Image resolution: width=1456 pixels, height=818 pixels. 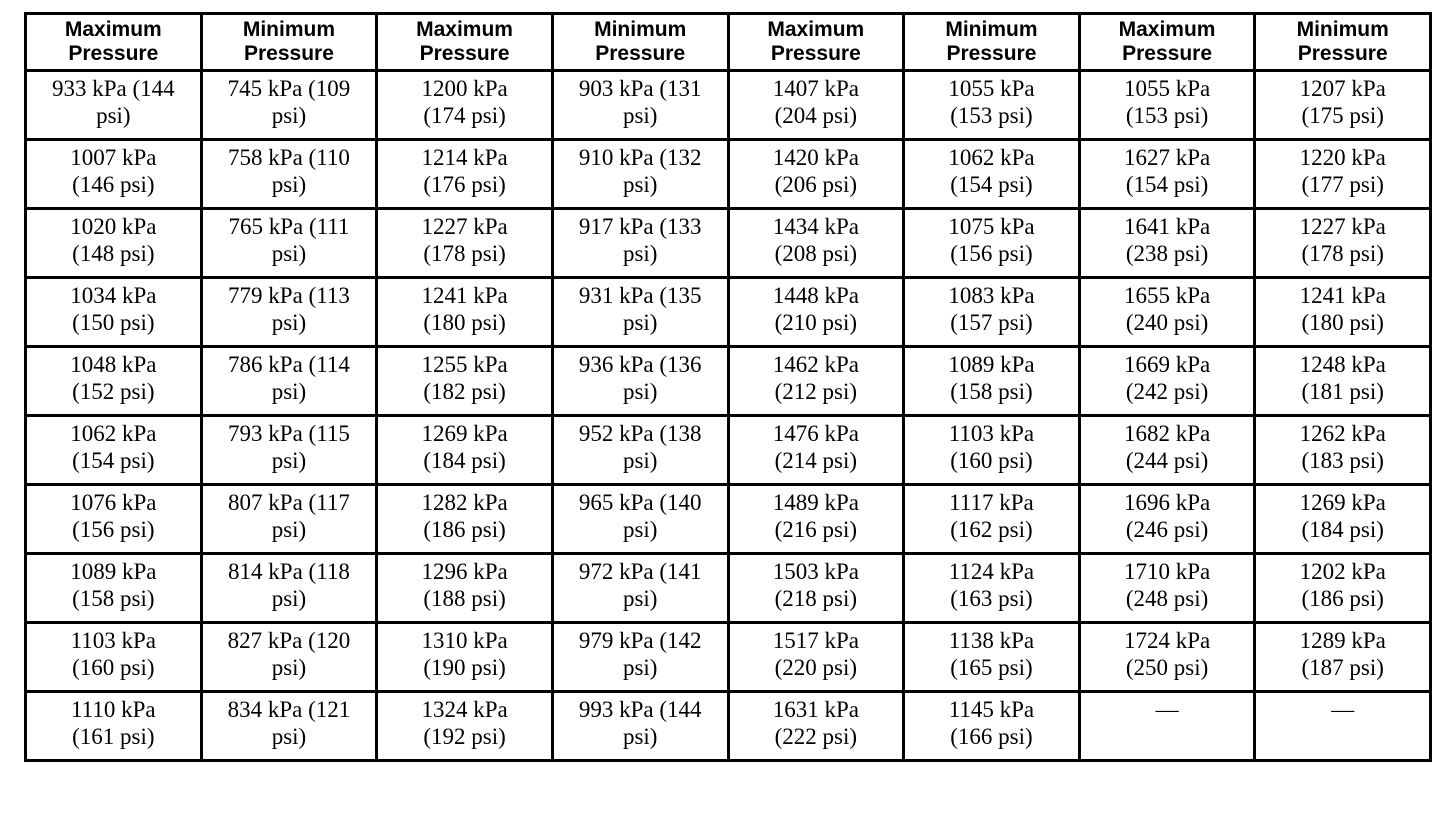 I want to click on table-cell: 931 kPa (135 psi), so click(x=640, y=312).